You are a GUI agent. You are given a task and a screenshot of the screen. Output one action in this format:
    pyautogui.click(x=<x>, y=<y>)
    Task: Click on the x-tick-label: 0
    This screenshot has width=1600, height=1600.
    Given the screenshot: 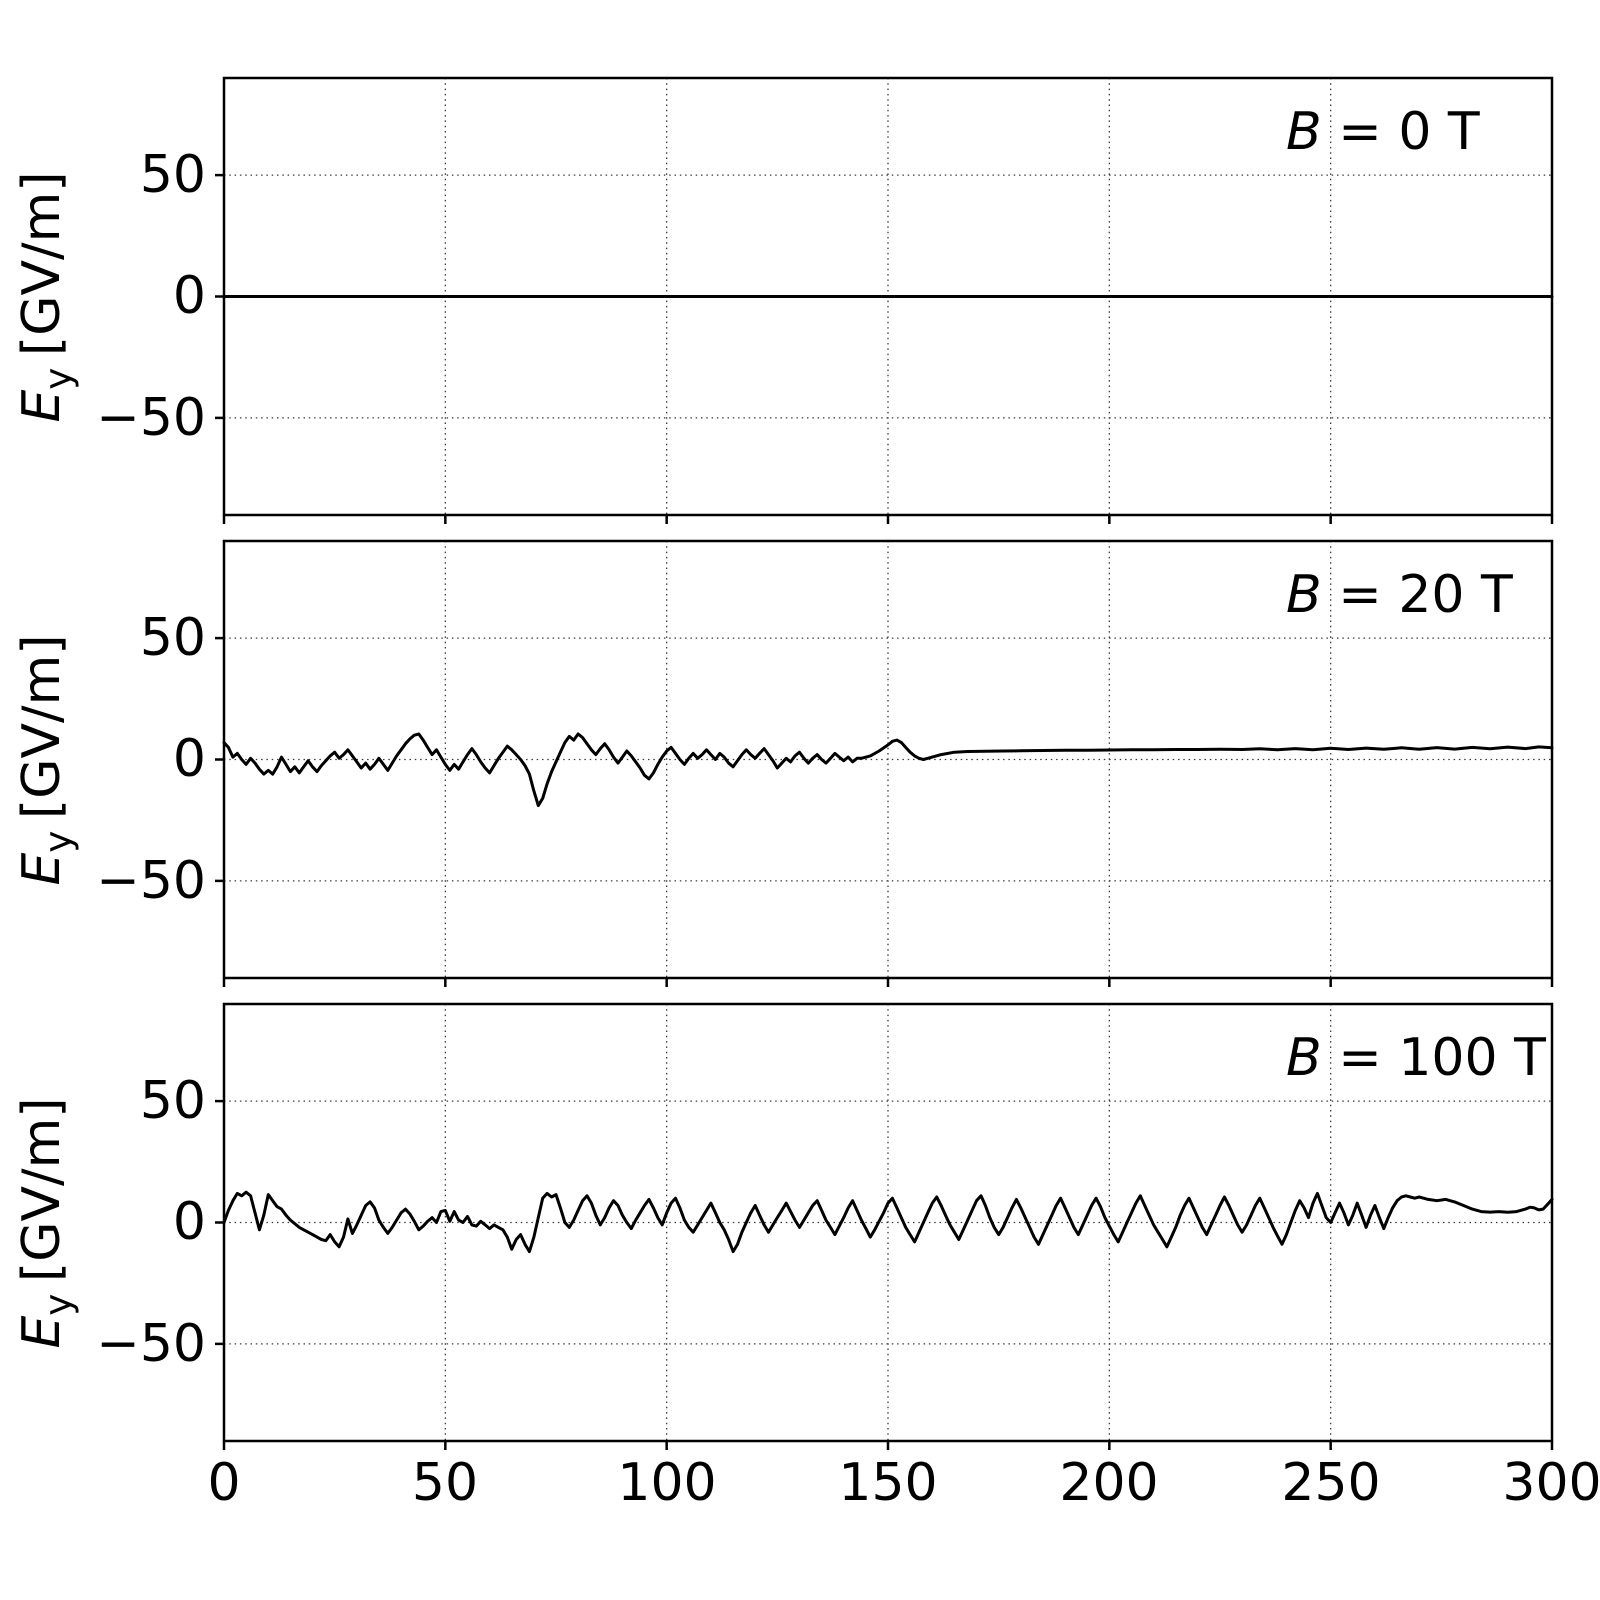 What is the action you would take?
    pyautogui.click(x=224, y=1483)
    